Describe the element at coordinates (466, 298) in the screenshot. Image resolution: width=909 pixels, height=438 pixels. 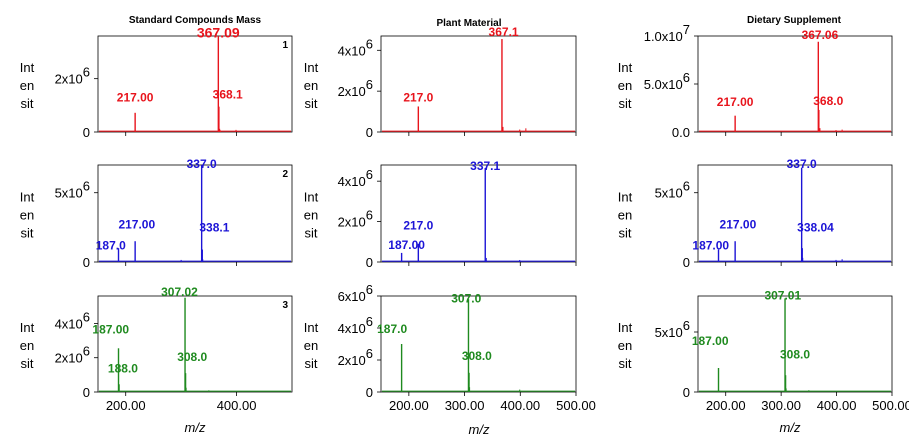
I see `peak-label: 307.0` at that location.